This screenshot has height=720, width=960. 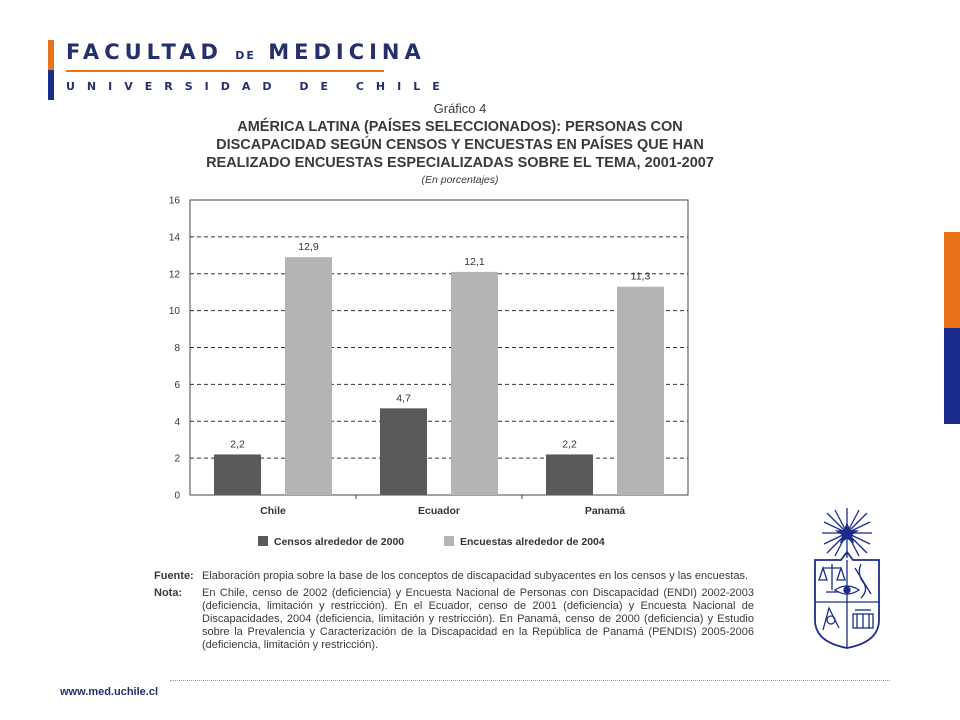 I want to click on data-label: 12,9, so click(x=308, y=247).